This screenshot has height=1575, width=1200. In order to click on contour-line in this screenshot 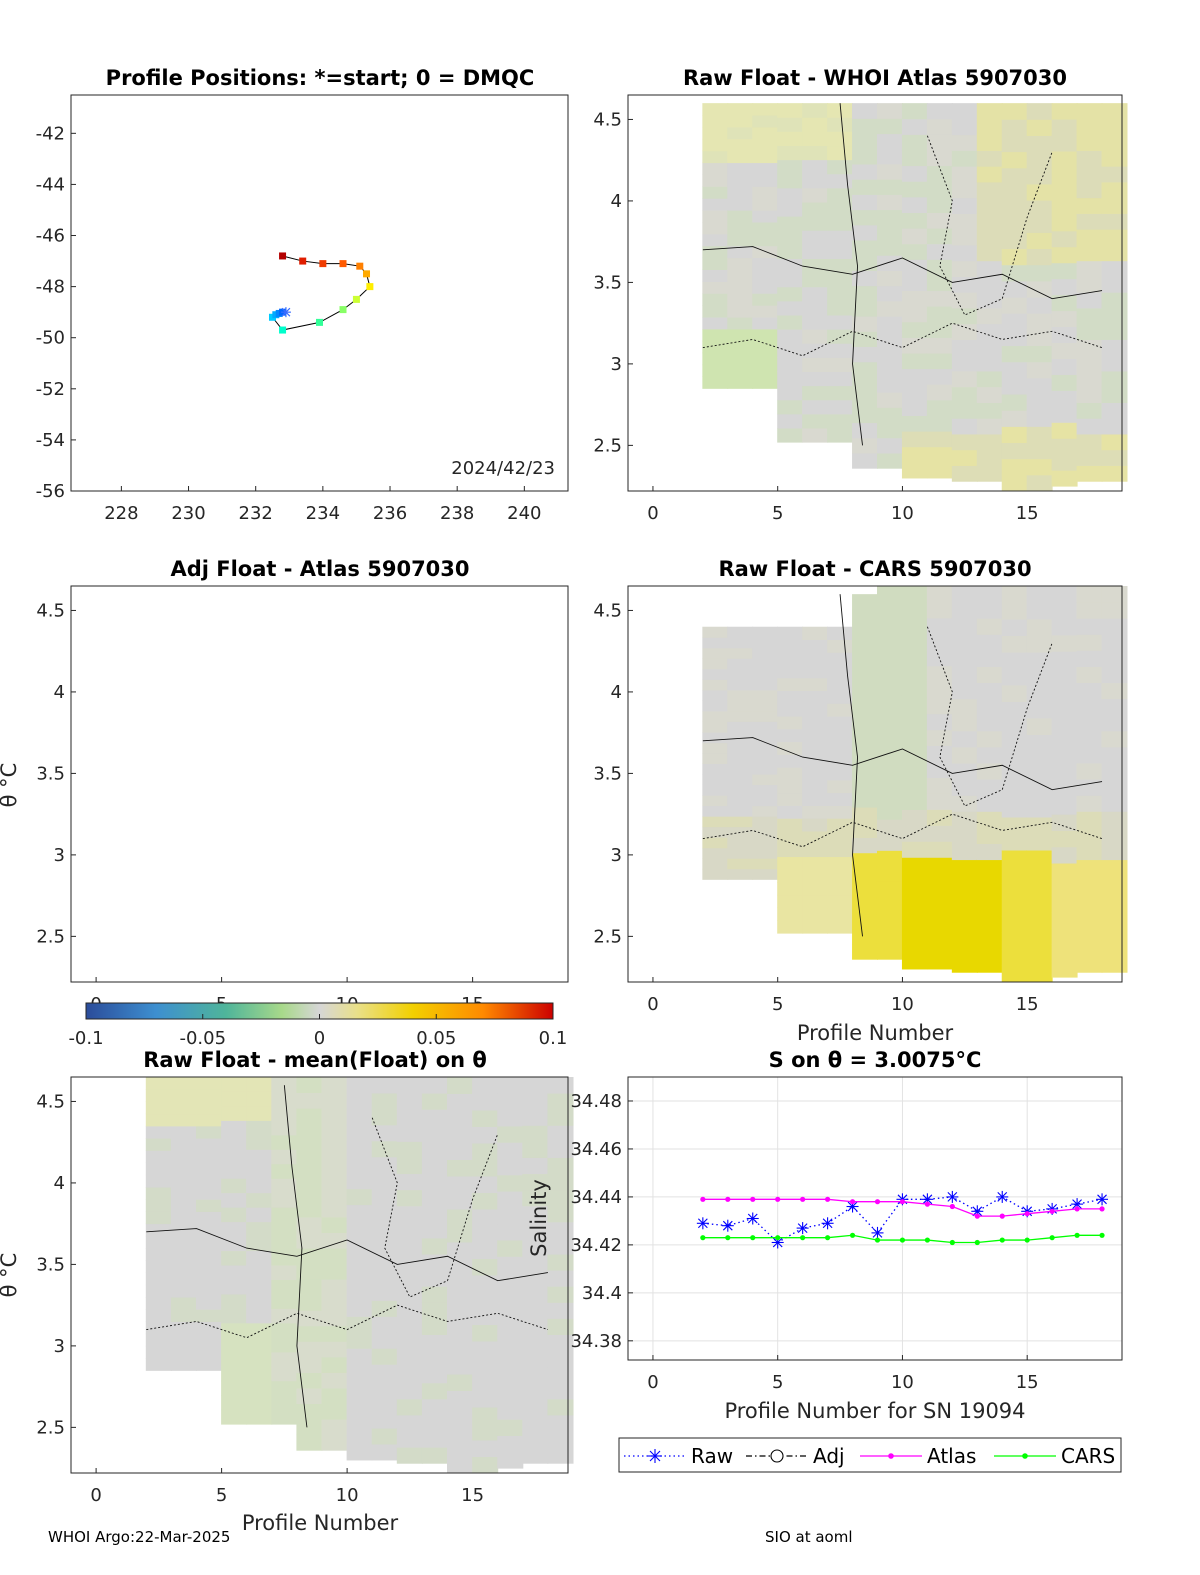, I will do `click(851, 765)`.